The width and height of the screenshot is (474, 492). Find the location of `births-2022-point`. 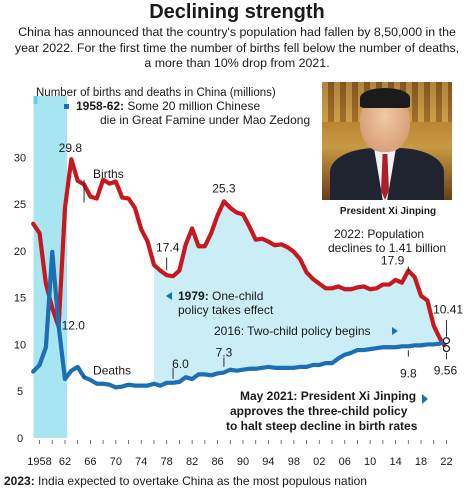

births-2022-point is located at coordinates (446, 348).